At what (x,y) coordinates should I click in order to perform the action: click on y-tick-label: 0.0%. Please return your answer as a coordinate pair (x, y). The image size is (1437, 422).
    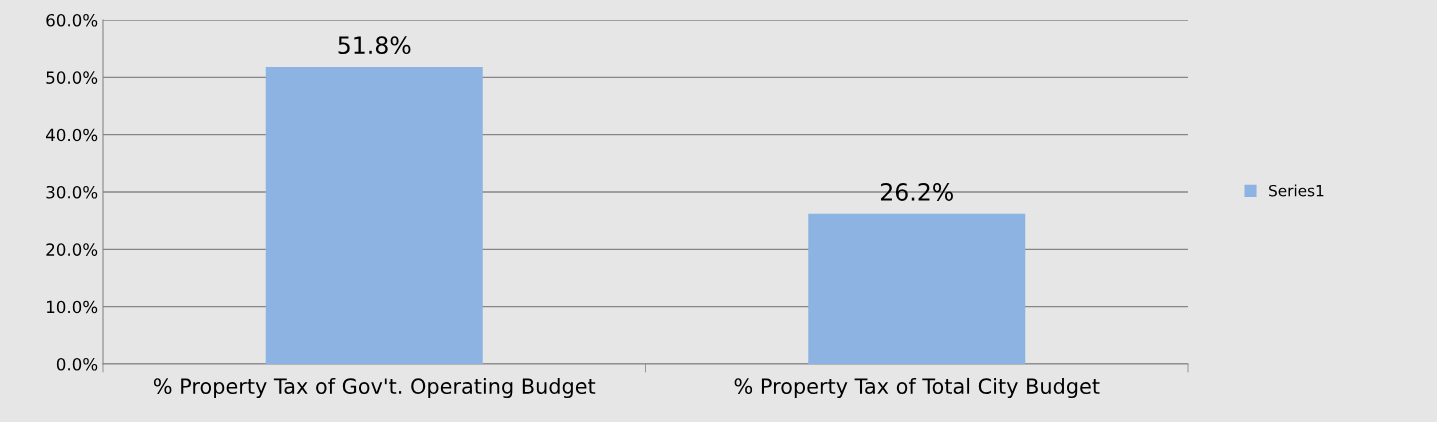
    Looking at the image, I should click on (77, 364).